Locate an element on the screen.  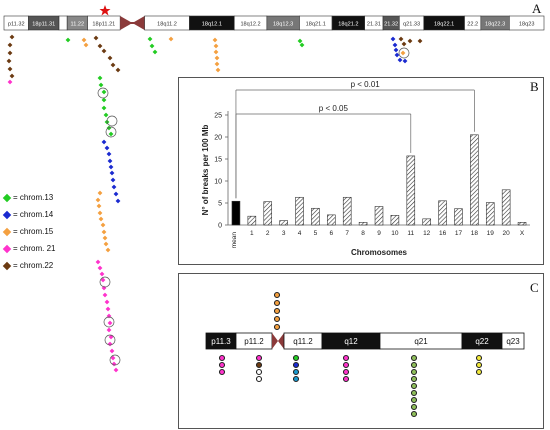
band-label: p11.3 is located at coordinates (221, 341).